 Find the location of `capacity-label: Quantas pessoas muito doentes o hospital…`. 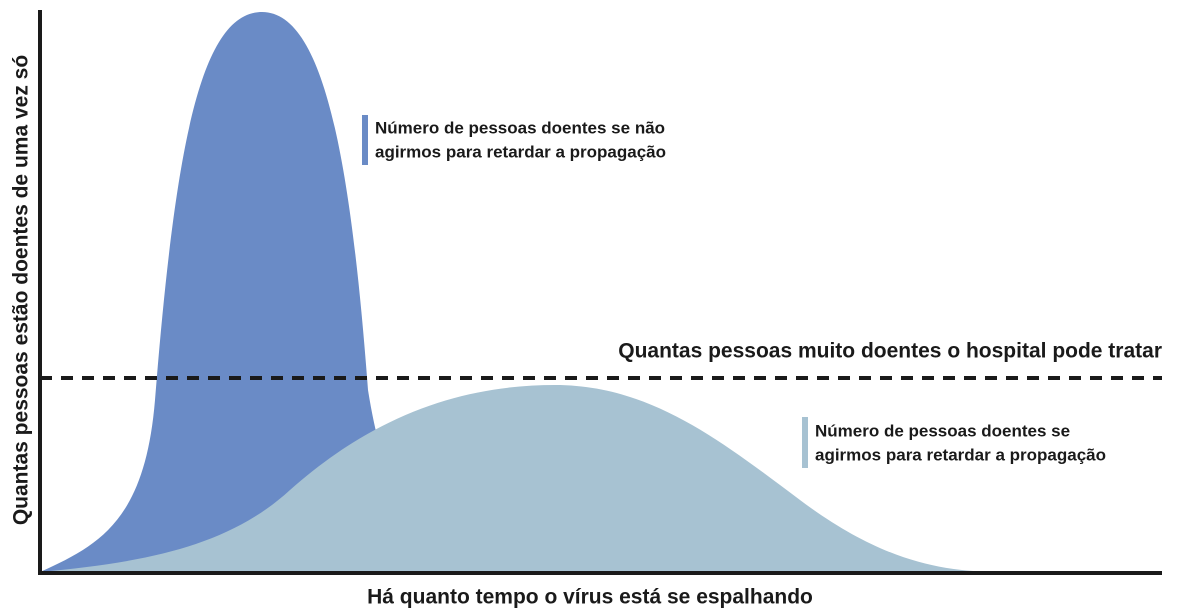

capacity-label: Quantas pessoas muito doentes o hospital… is located at coordinates (890, 351).